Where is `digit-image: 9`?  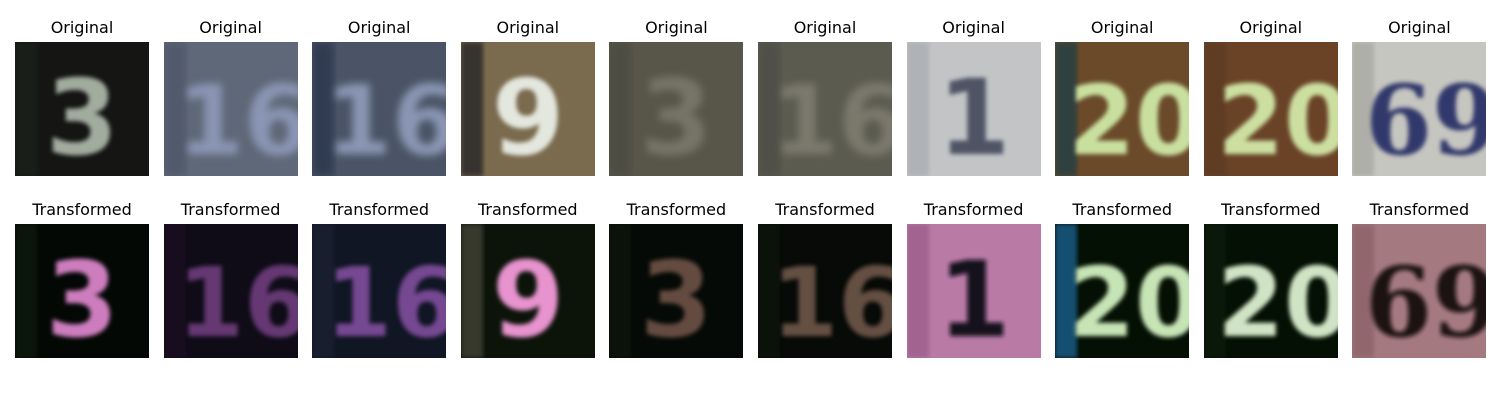 digit-image: 9 is located at coordinates (527, 109).